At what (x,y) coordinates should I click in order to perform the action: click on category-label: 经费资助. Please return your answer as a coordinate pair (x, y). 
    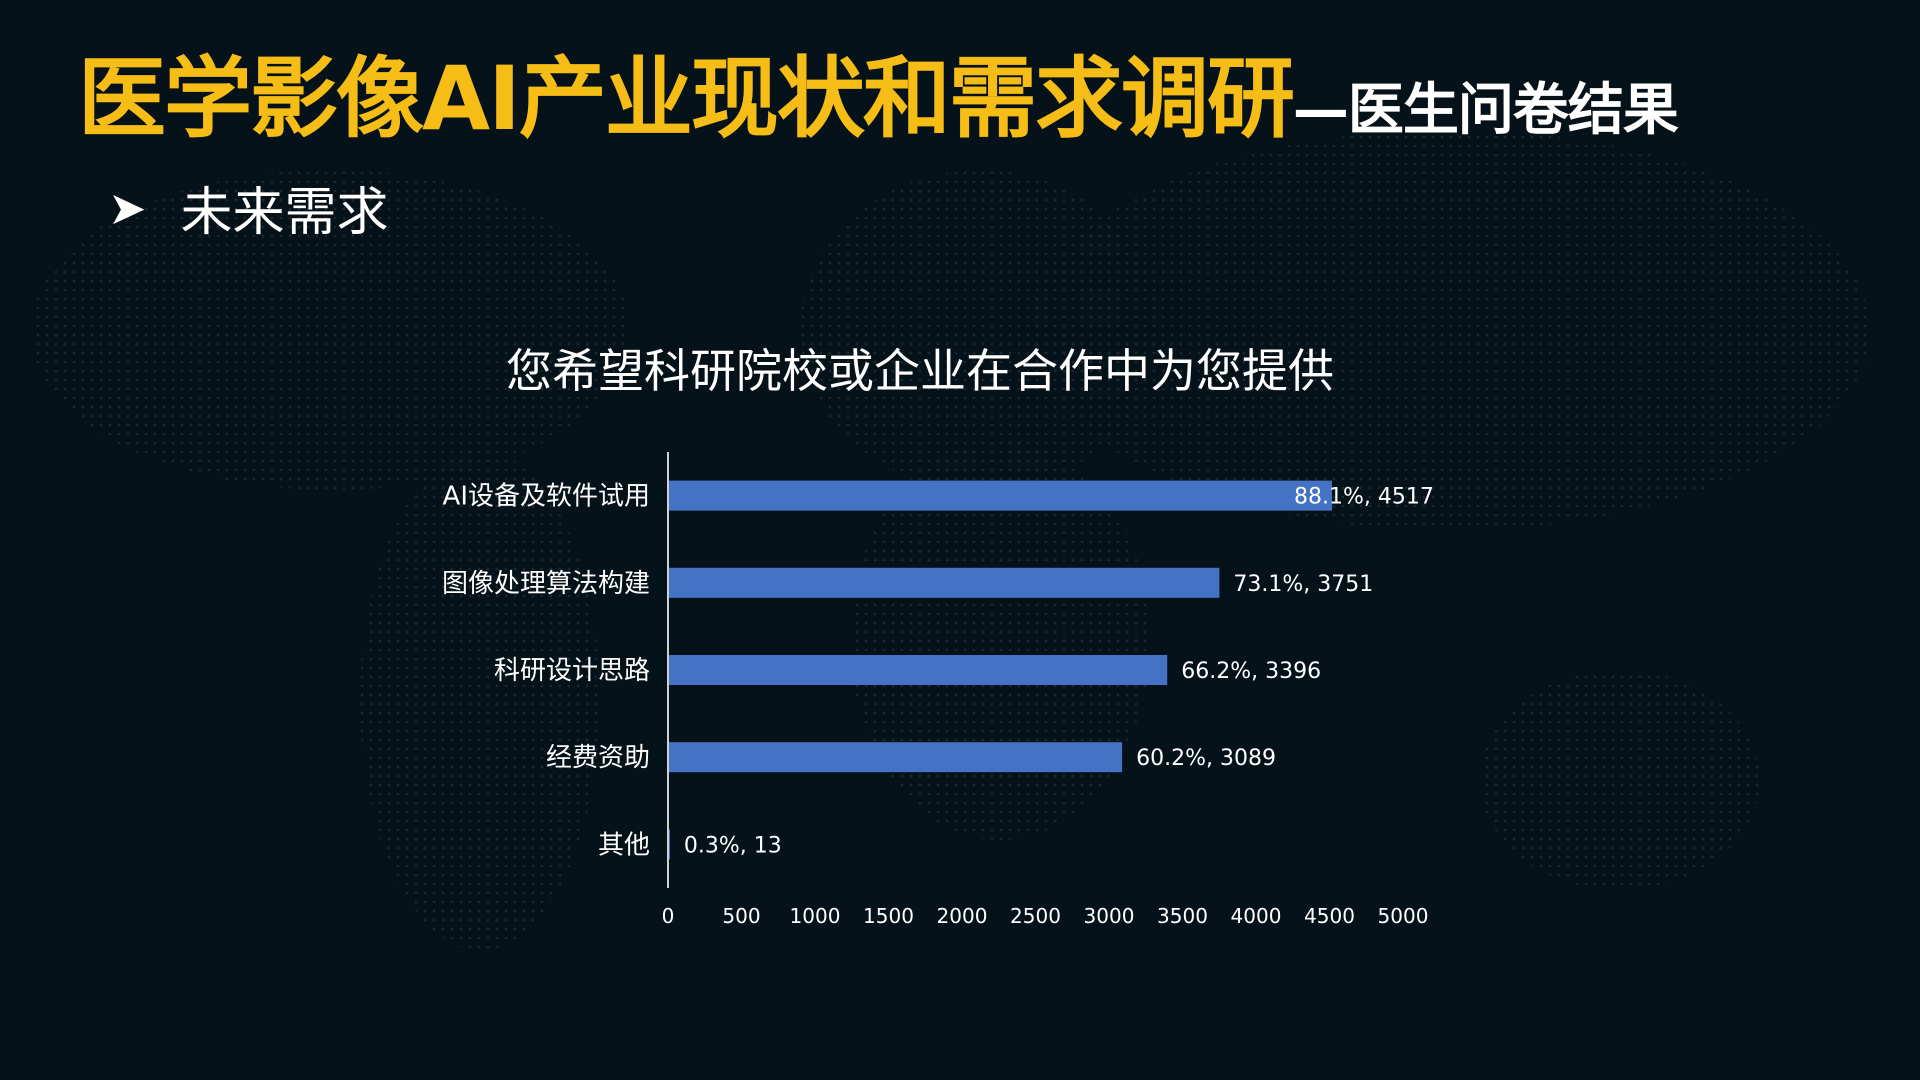
    Looking at the image, I should click on (598, 758).